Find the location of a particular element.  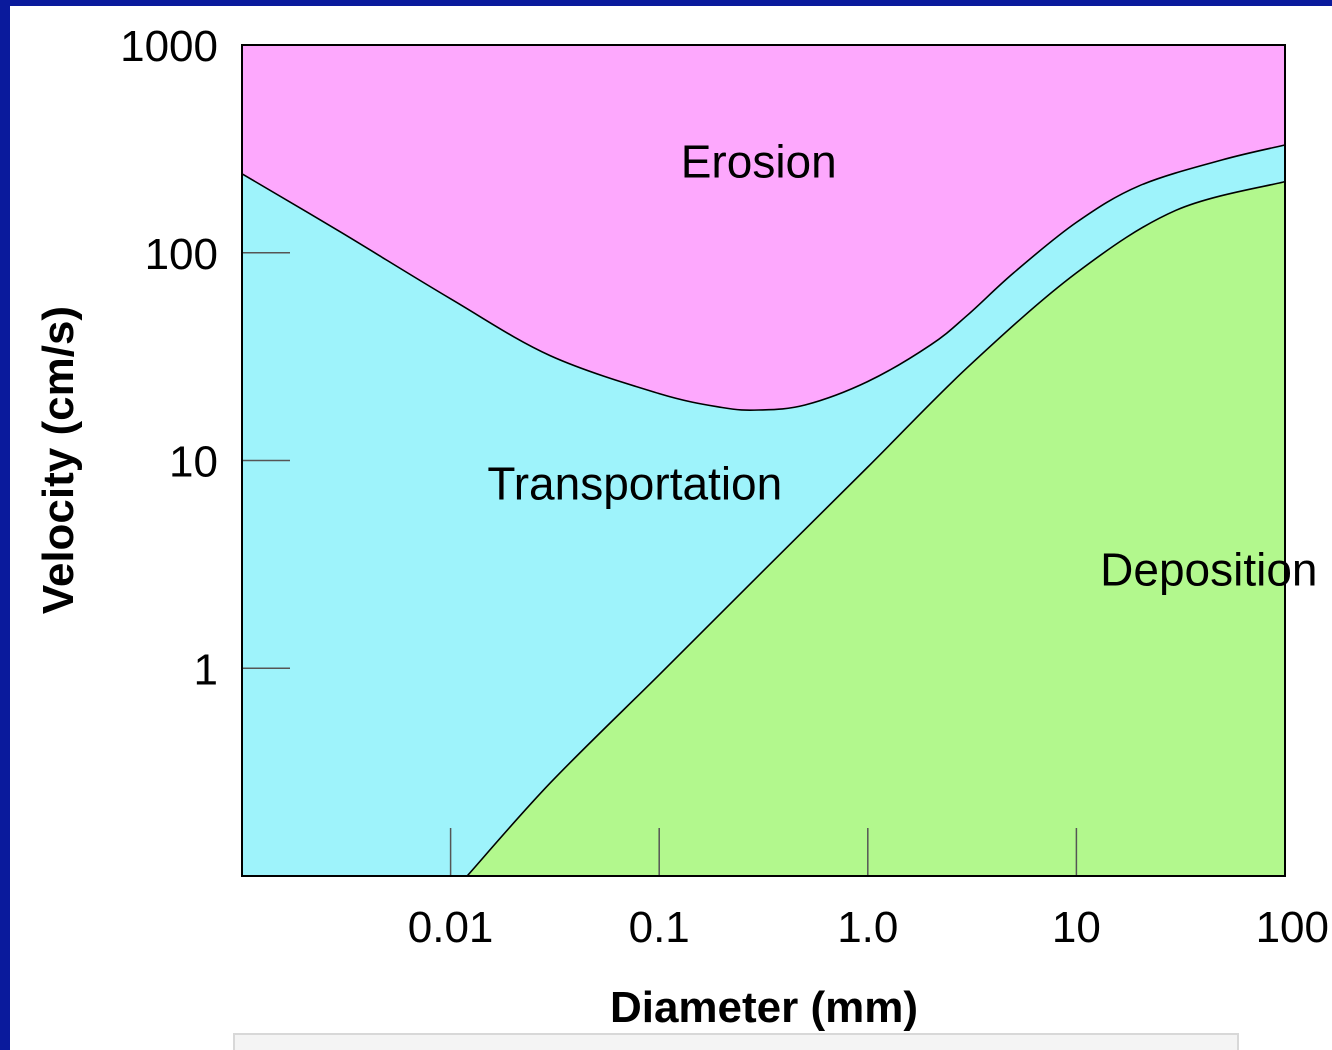

x-tick-label: 1.0 is located at coordinates (867, 927).